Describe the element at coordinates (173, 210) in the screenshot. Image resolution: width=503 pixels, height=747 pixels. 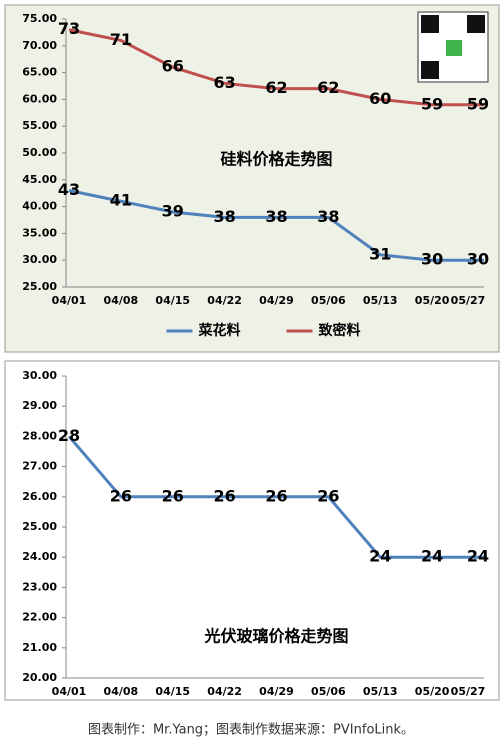
I see `data-label: 39` at that location.